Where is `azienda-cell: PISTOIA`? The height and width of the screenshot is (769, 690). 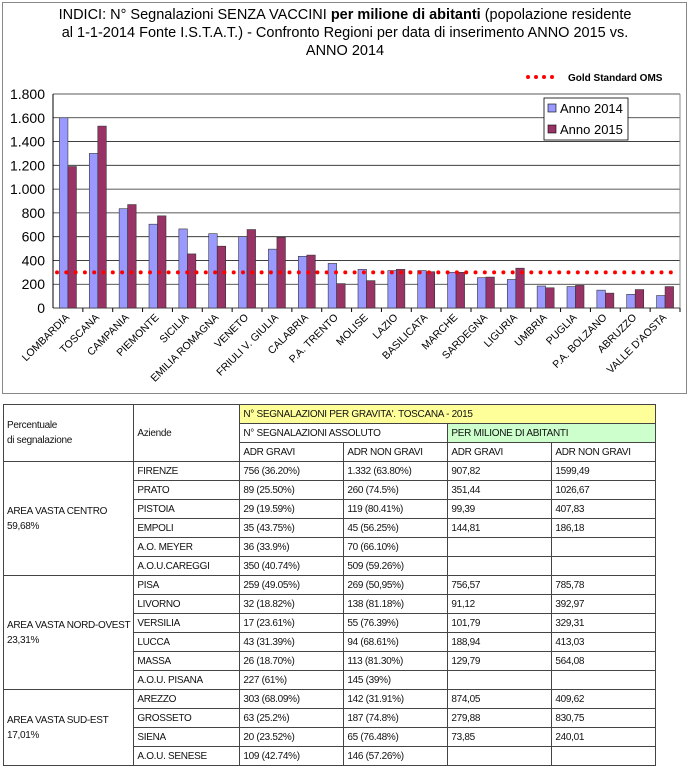
azienda-cell: PISTOIA is located at coordinates (187, 509).